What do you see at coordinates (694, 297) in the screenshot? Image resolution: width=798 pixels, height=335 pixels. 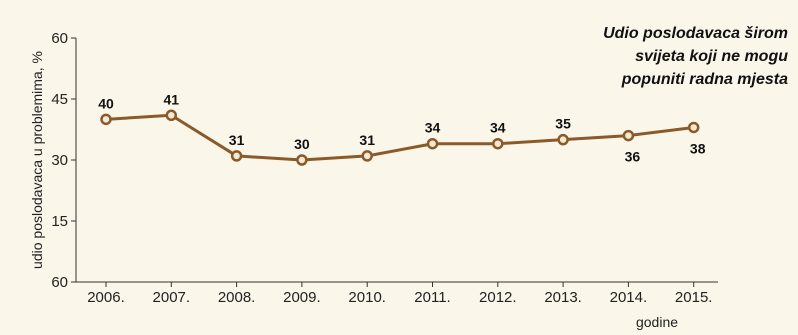 I see `x-tick-label: 2015.` at bounding box center [694, 297].